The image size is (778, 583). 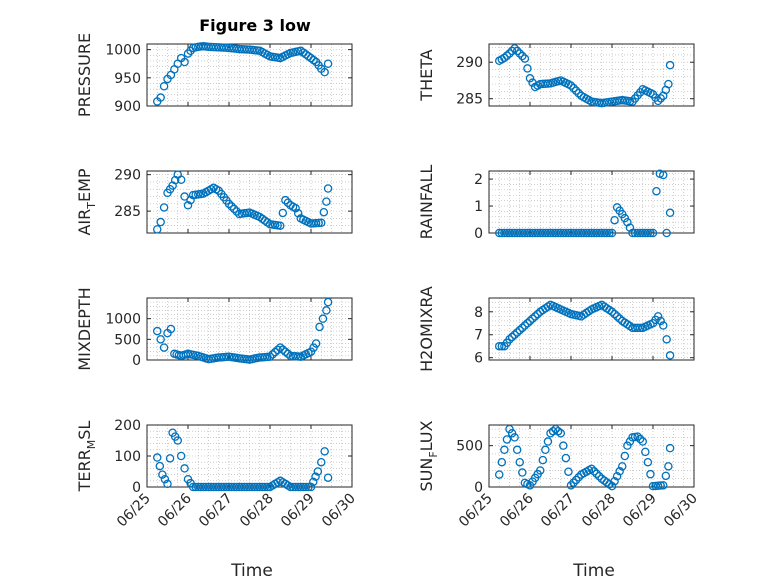 What do you see at coordinates (681, 511) in the screenshot?
I see `x-tick-label: 06/30` at bounding box center [681, 511].